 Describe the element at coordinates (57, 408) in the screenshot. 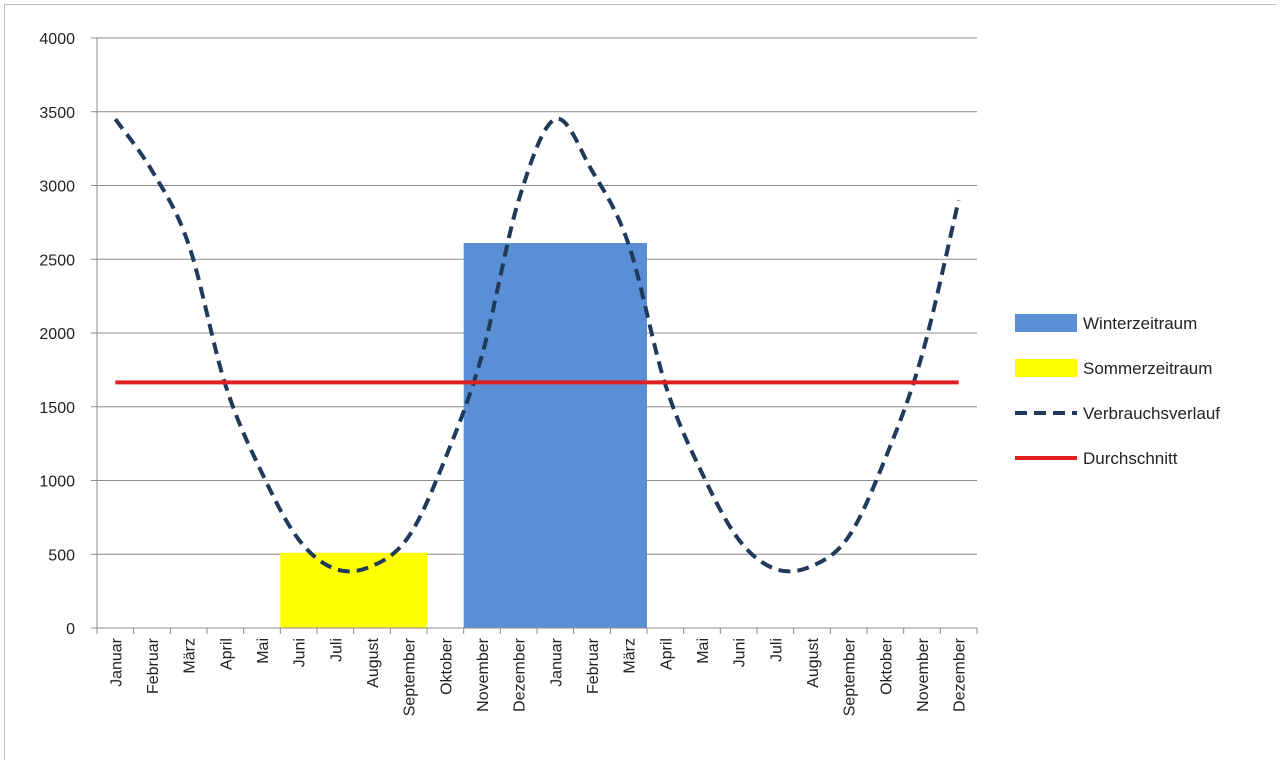

I see `y-tick-label-1500: 1500` at that location.